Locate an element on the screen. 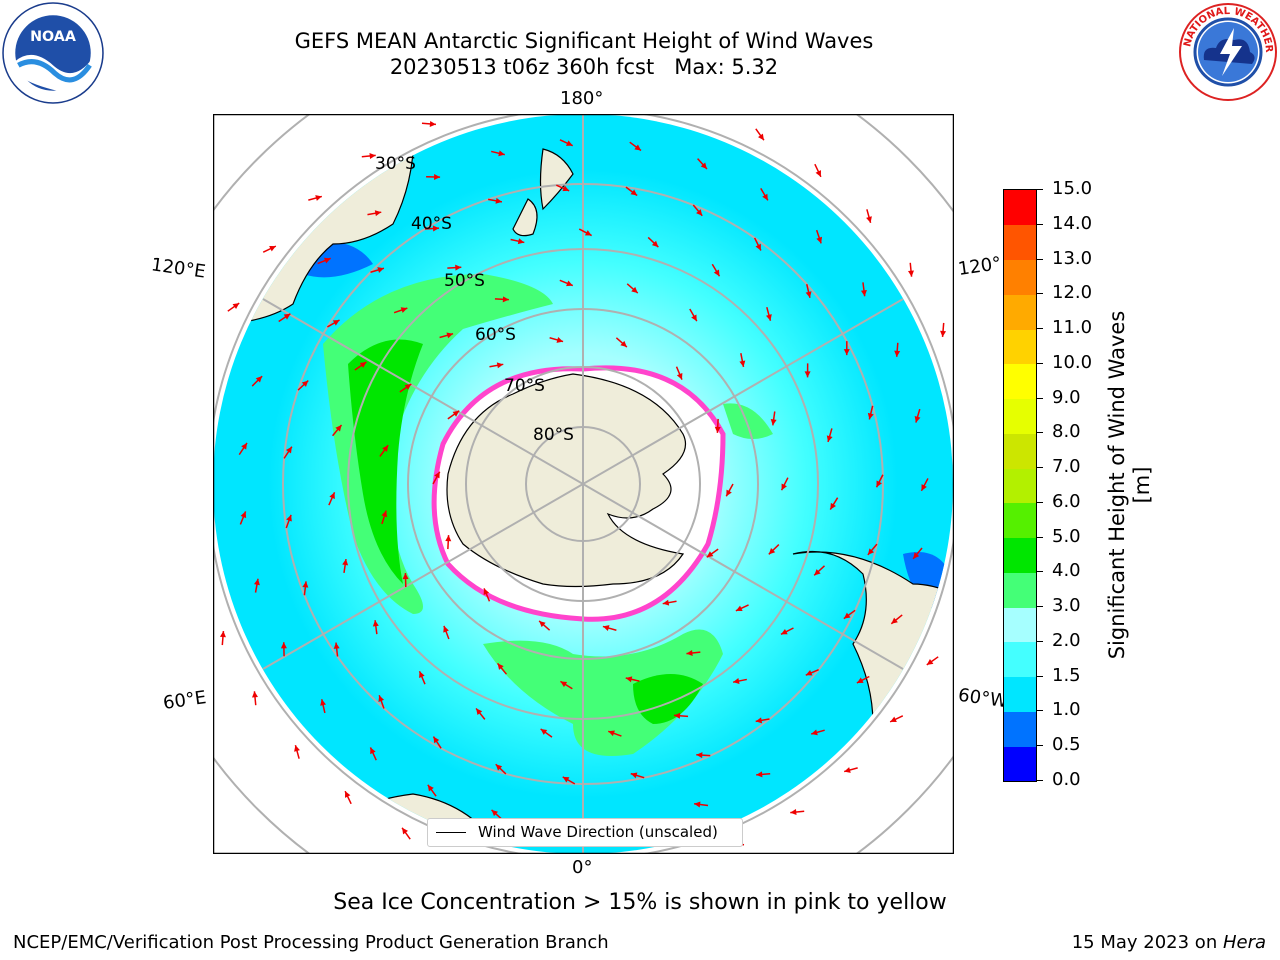 This screenshot has height=960, width=1280. footer-date: 15 May 2023 on Hera is located at coordinates (1169, 942).